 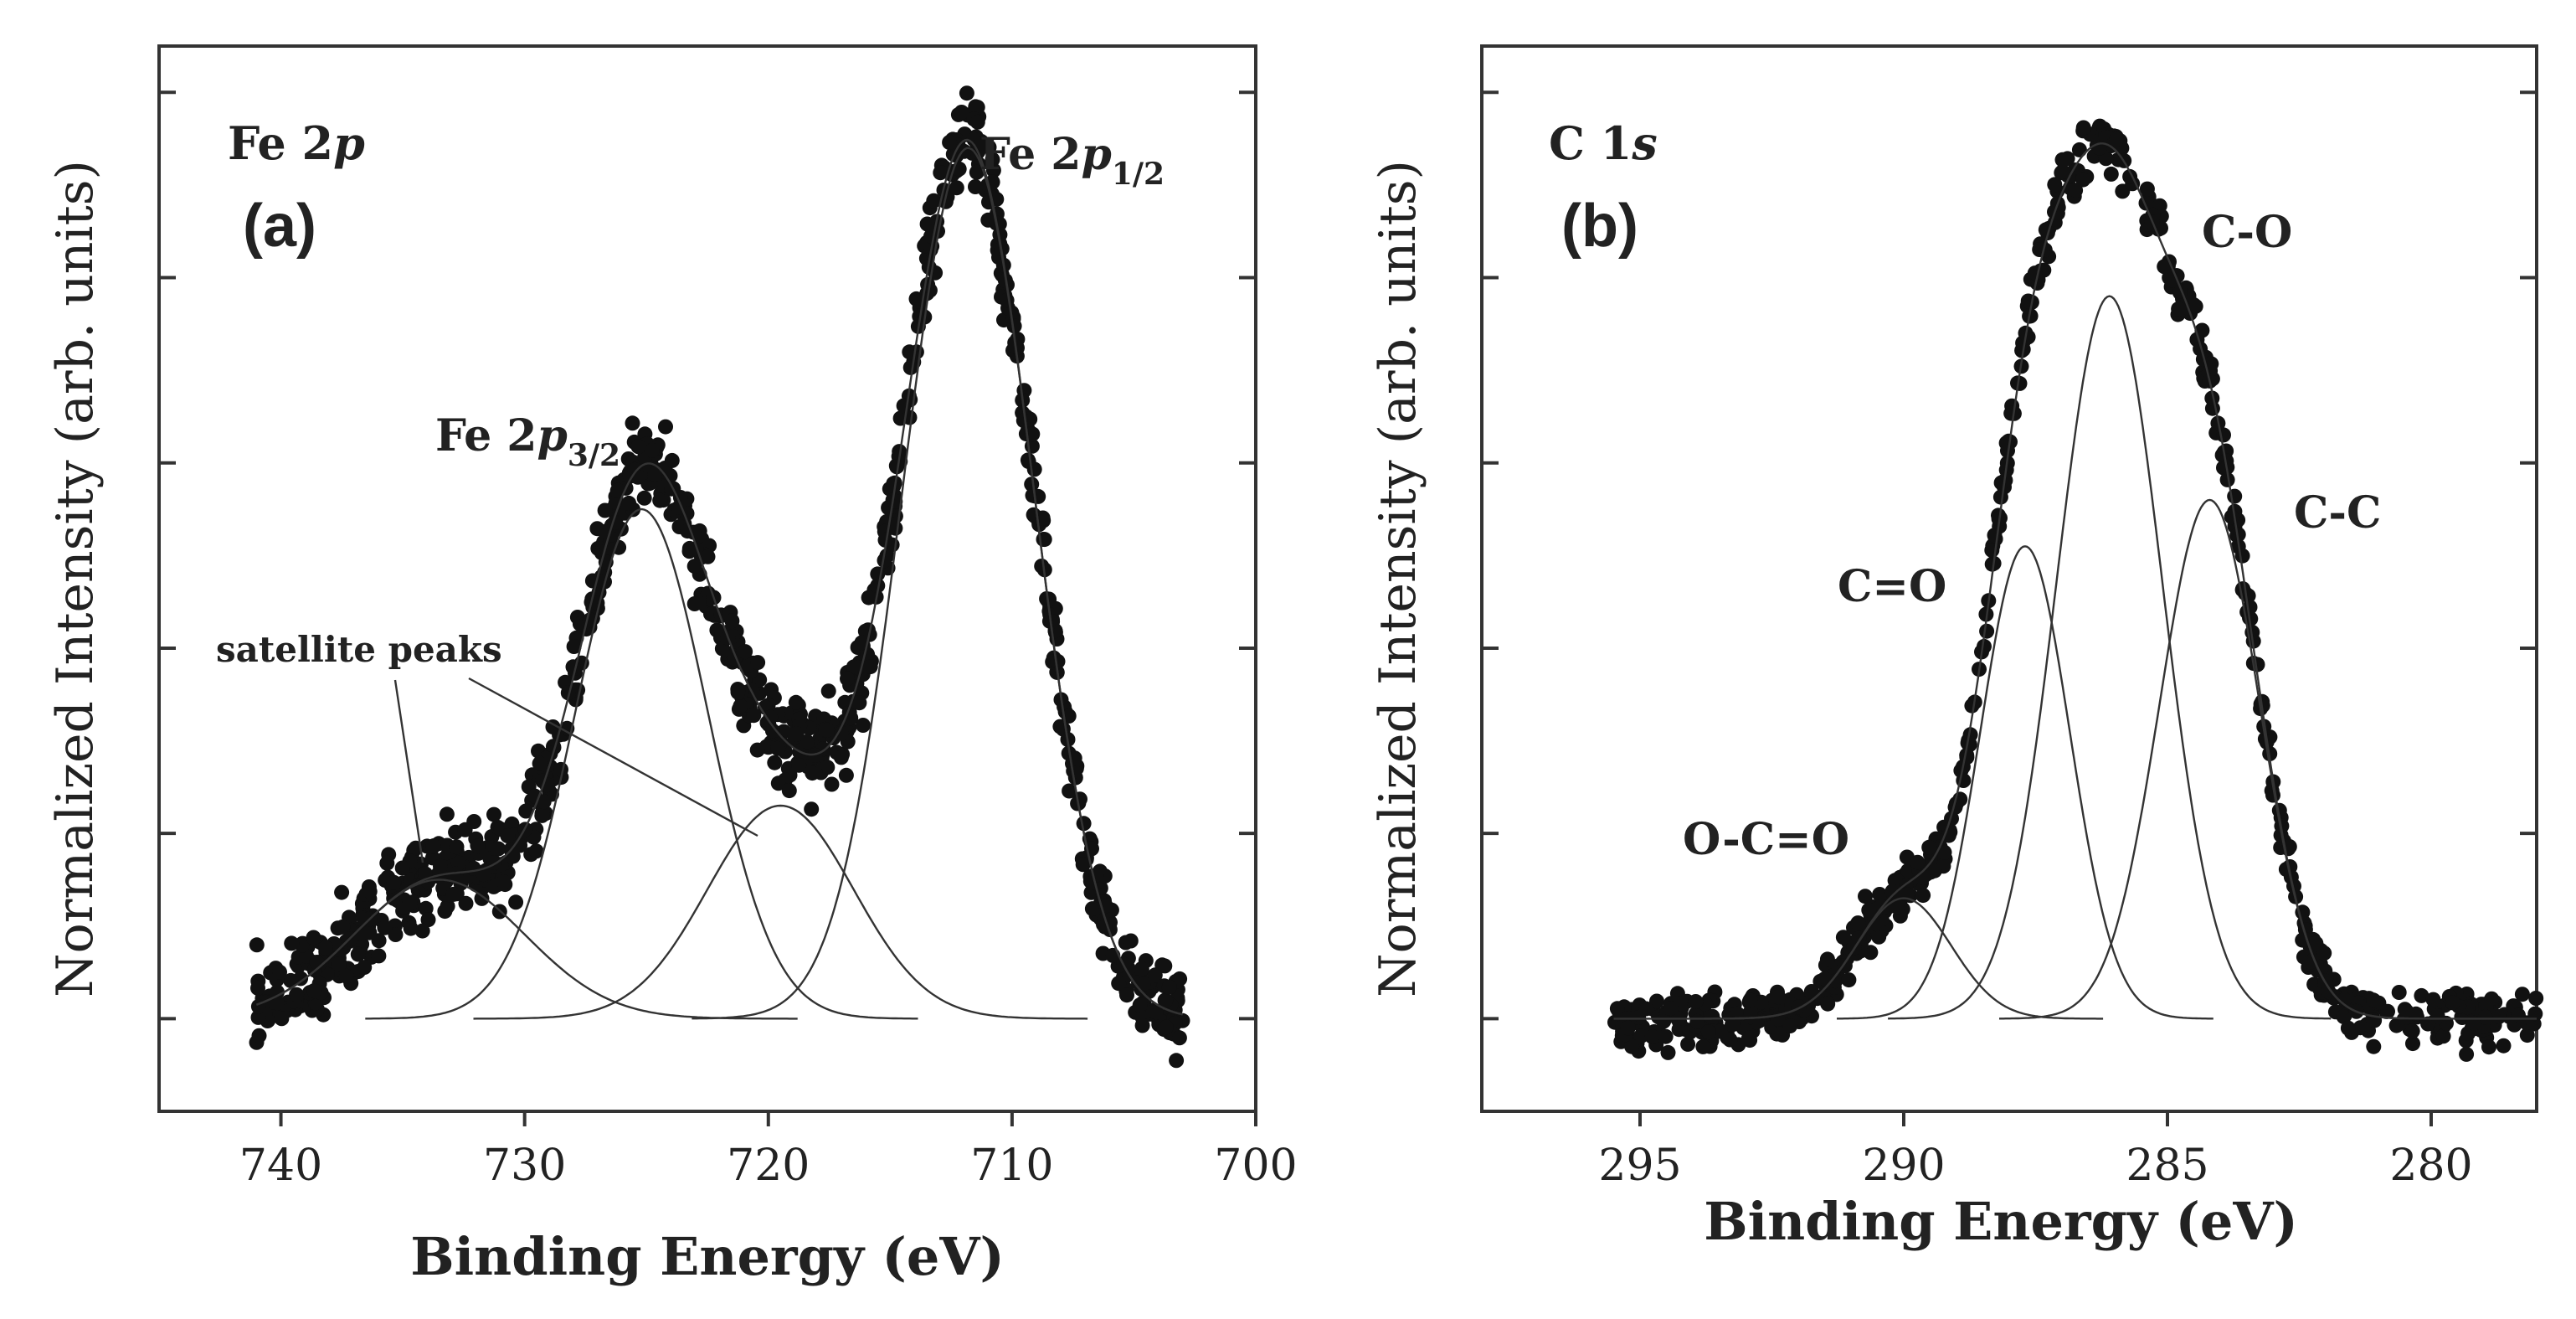 What do you see at coordinates (708, 1257) in the screenshot?
I see `panel-a-x-axis-label: Binding Energy (eV)` at bounding box center [708, 1257].